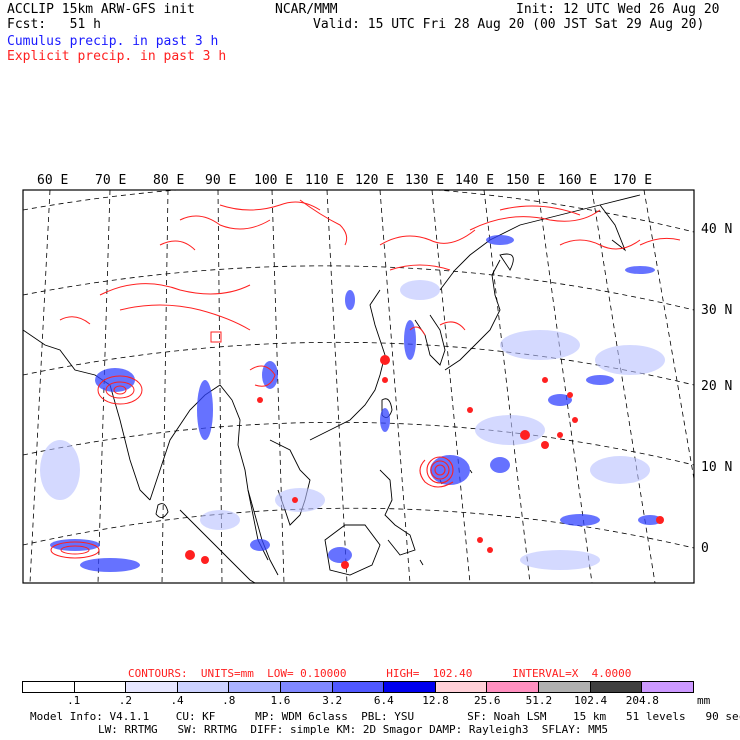 The image size is (740, 740). Describe the element at coordinates (578, 180) in the screenshot. I see `lon-label-160e: 160 E` at that location.